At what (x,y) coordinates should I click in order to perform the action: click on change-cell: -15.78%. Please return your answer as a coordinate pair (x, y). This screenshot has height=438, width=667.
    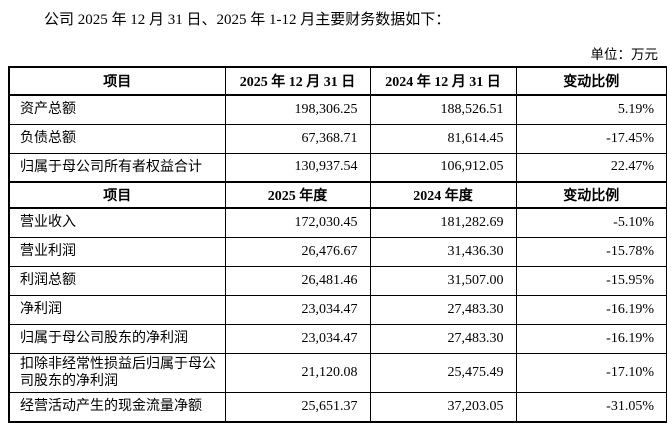
    Looking at the image, I should click on (591, 251).